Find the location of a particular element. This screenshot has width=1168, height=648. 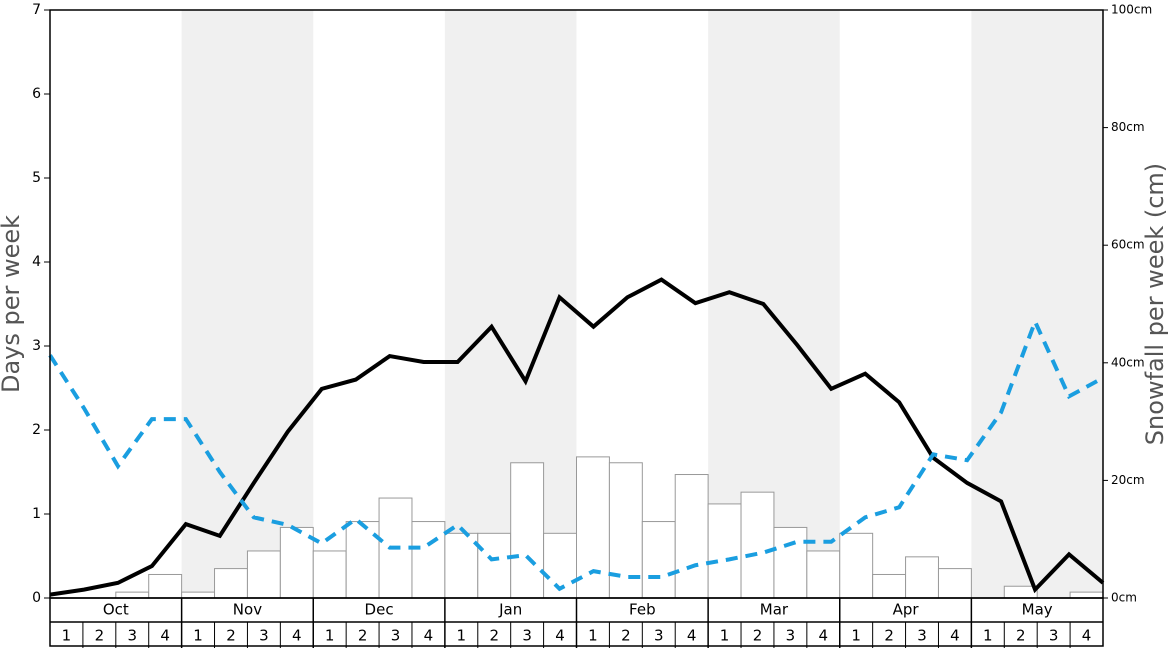

y2-tick-label: 0cm is located at coordinates (1124, 598).